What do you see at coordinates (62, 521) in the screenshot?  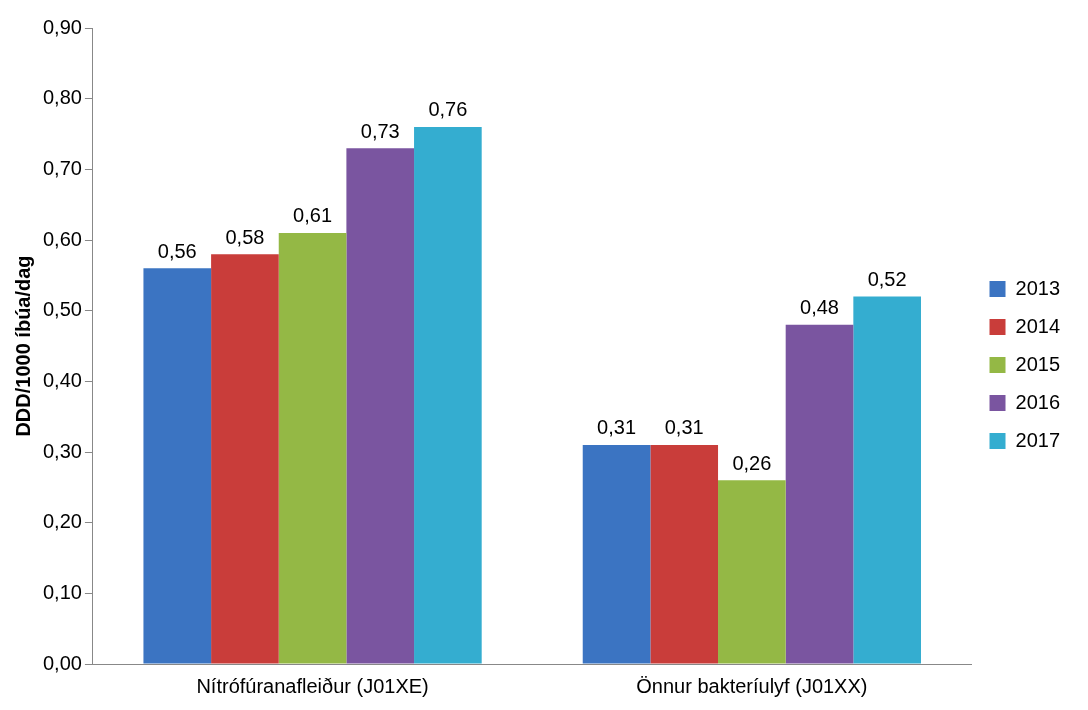 I see `y-tick-label: 0,20` at bounding box center [62, 521].